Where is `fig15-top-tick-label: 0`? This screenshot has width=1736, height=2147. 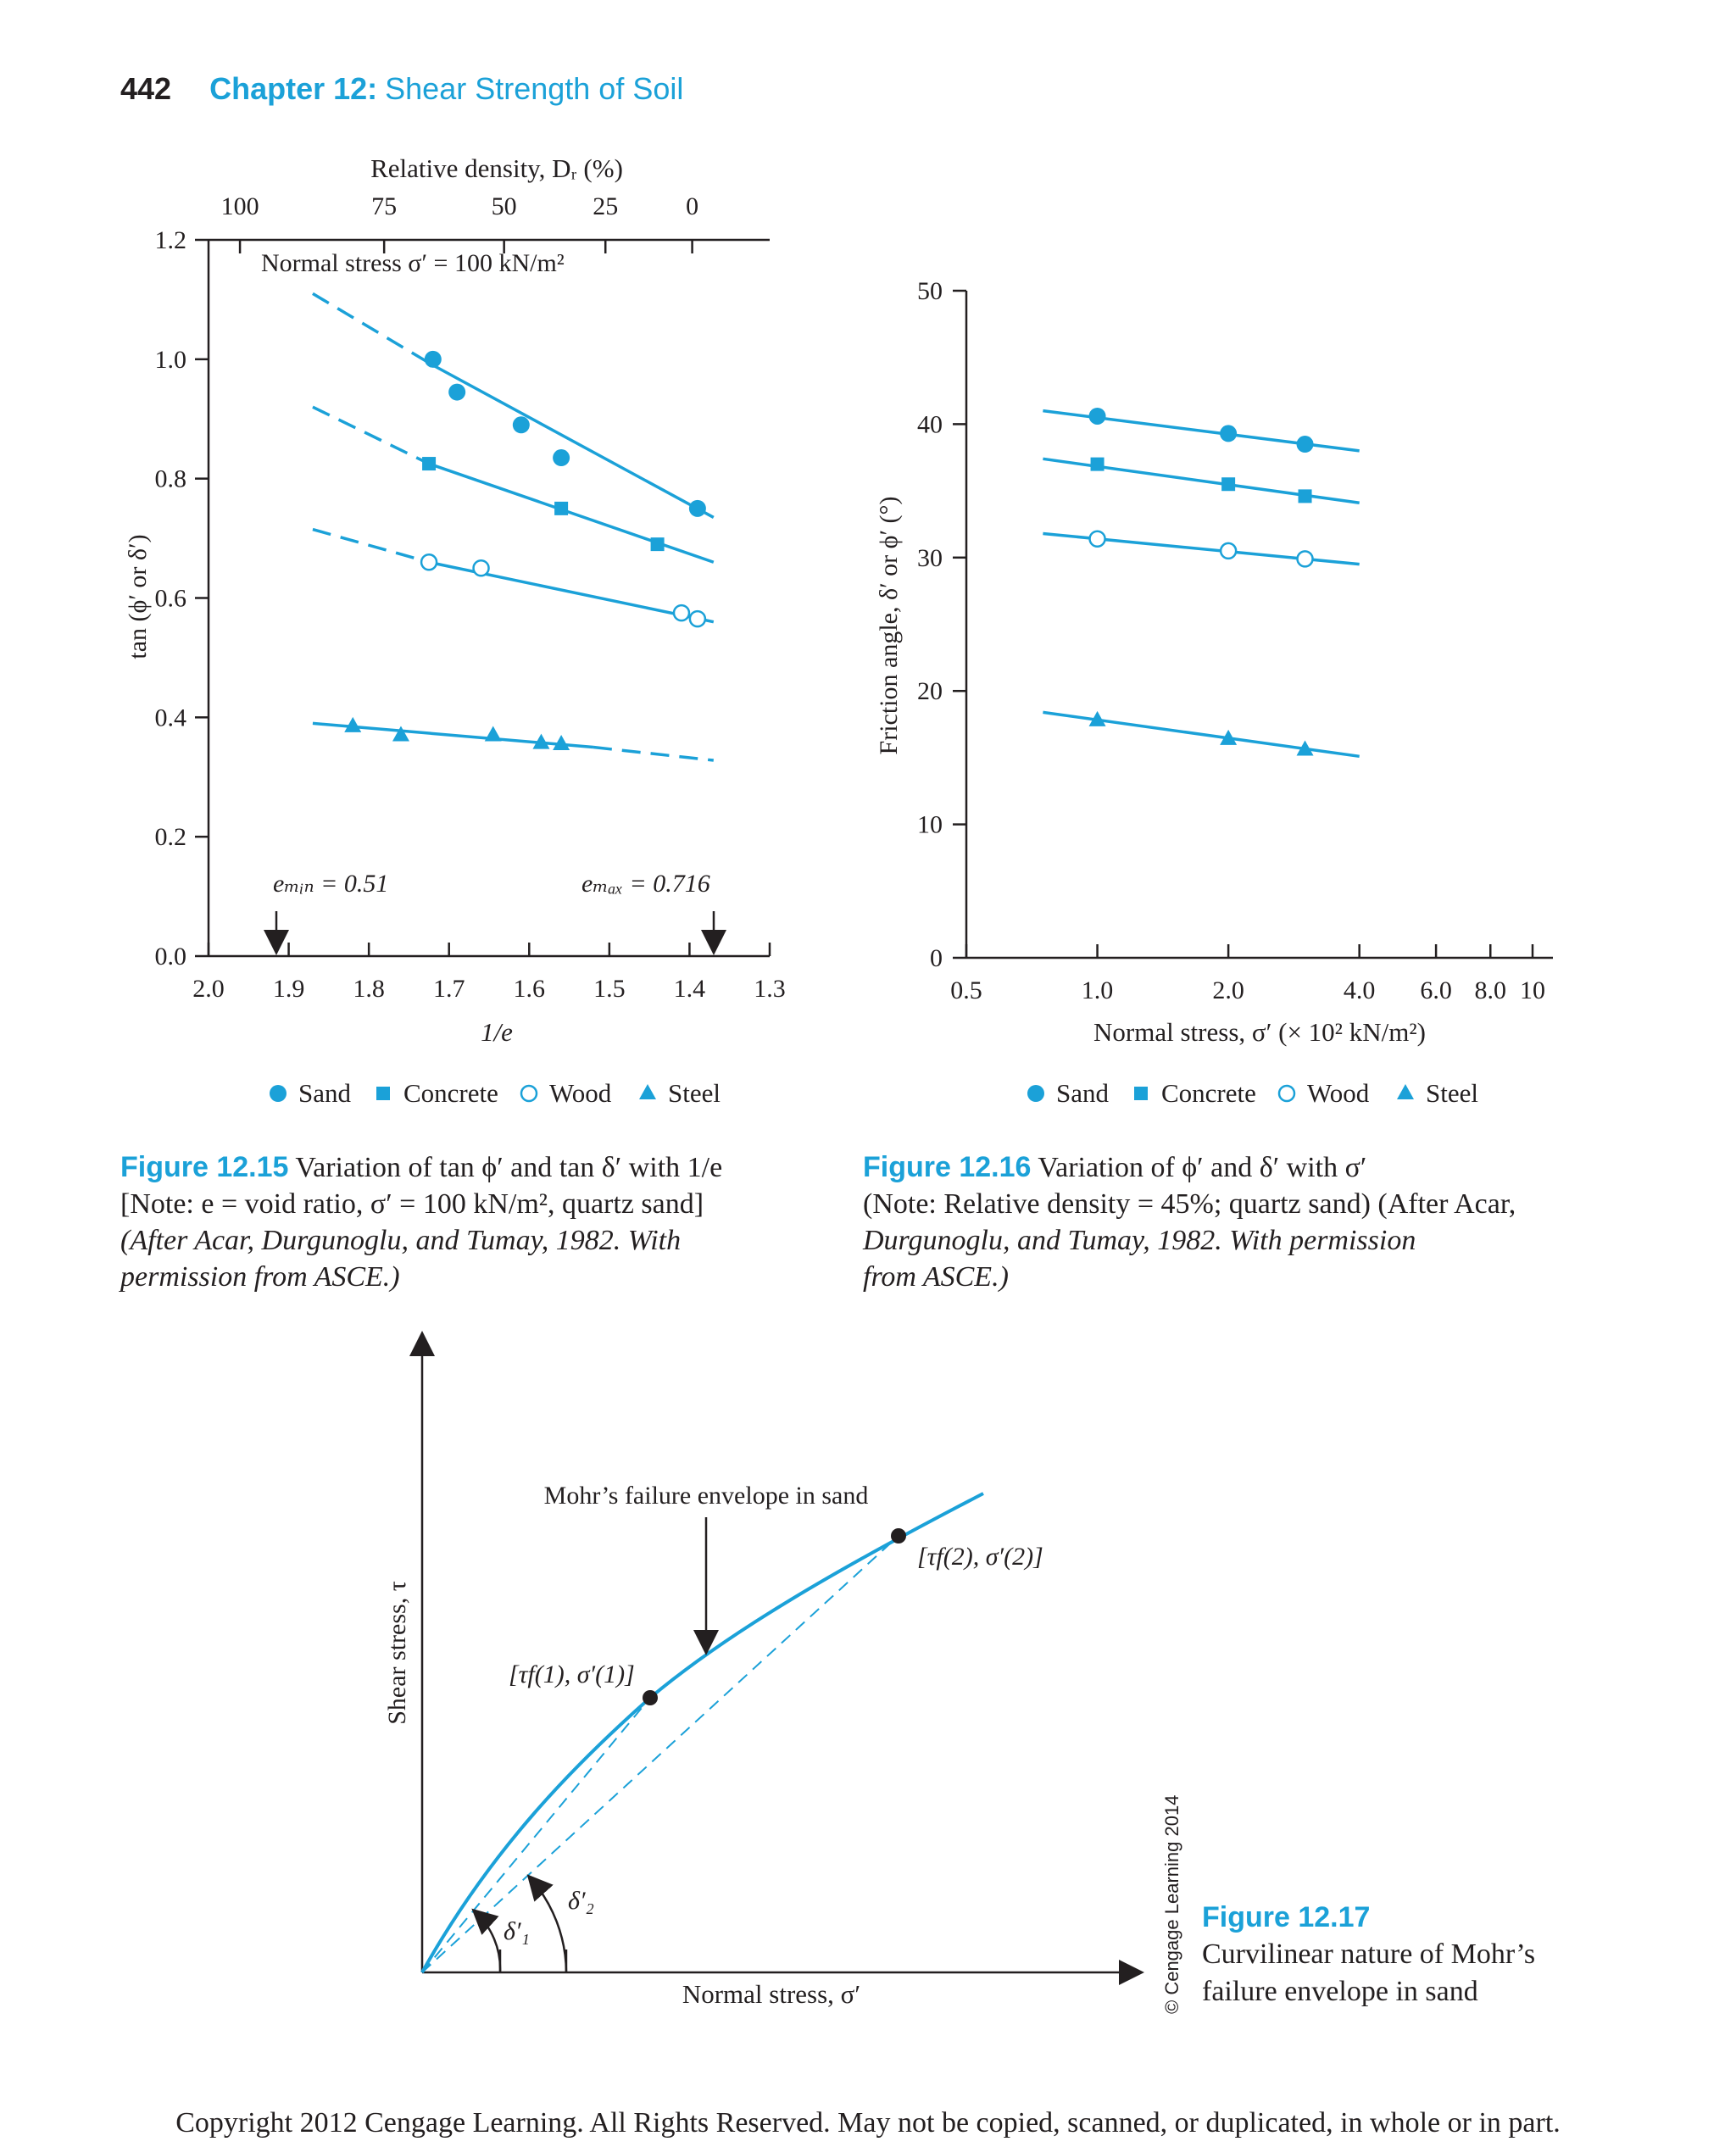 fig15-top-tick-label: 0 is located at coordinates (692, 206).